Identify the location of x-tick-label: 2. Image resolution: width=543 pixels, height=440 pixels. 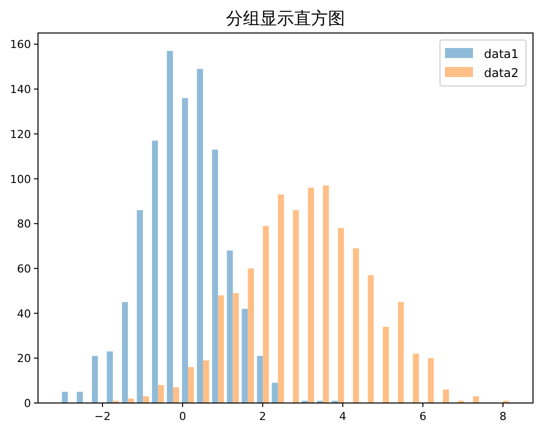
(262, 416).